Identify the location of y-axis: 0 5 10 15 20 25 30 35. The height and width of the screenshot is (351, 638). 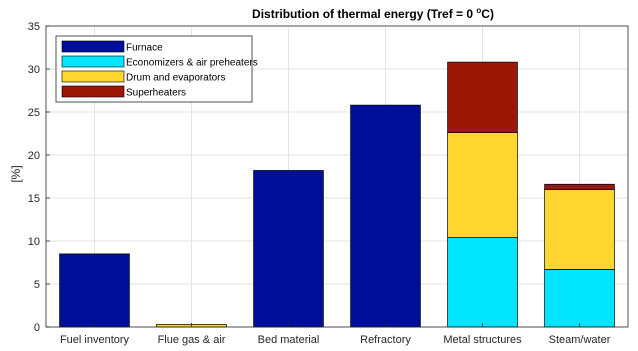
(39, 177).